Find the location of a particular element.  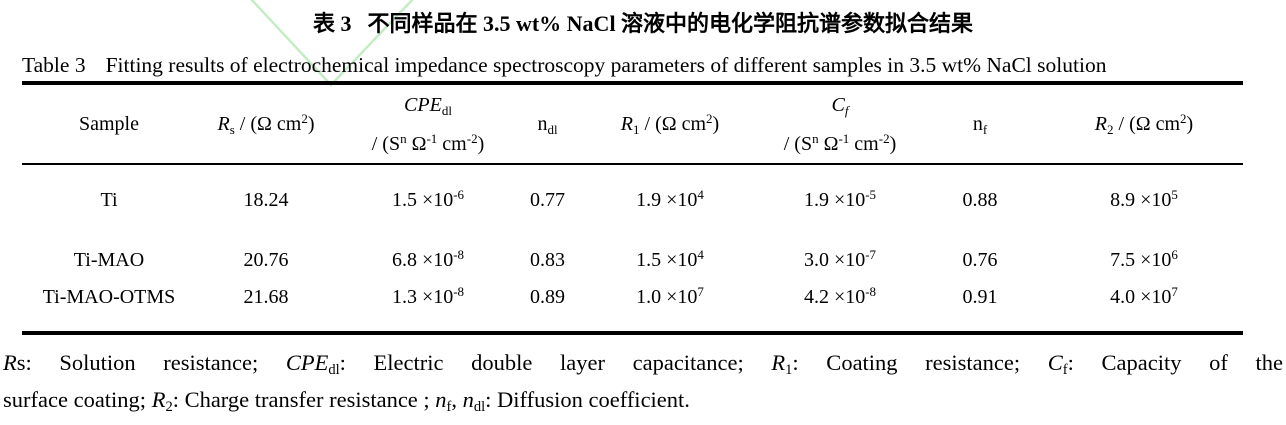

cell-r1: 1.0 ×107 is located at coordinates (670, 308).